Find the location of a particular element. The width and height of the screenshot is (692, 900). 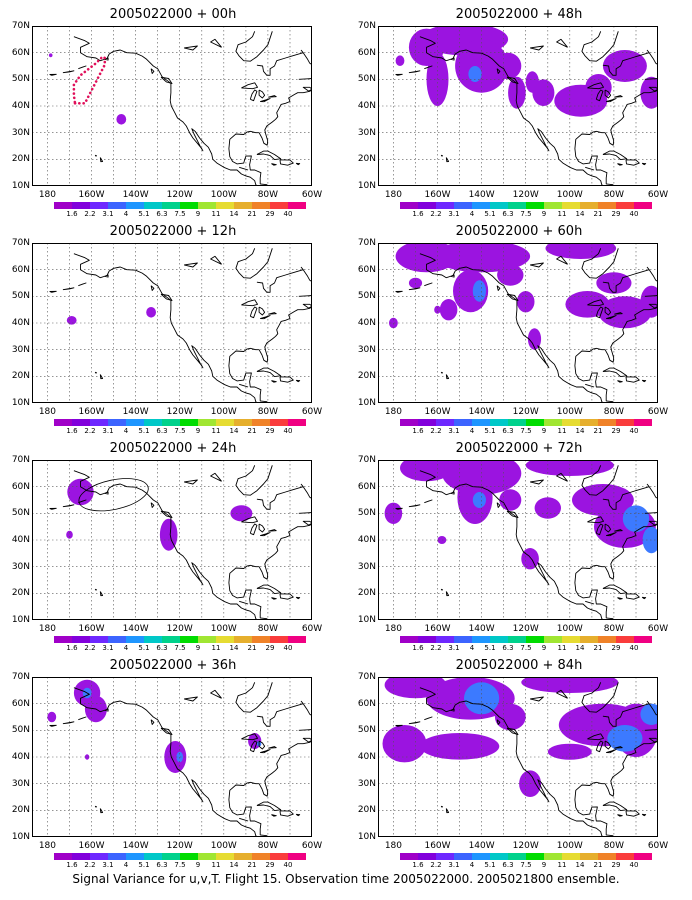

panel-title: 2005022000 + 72h is located at coordinates (519, 448).